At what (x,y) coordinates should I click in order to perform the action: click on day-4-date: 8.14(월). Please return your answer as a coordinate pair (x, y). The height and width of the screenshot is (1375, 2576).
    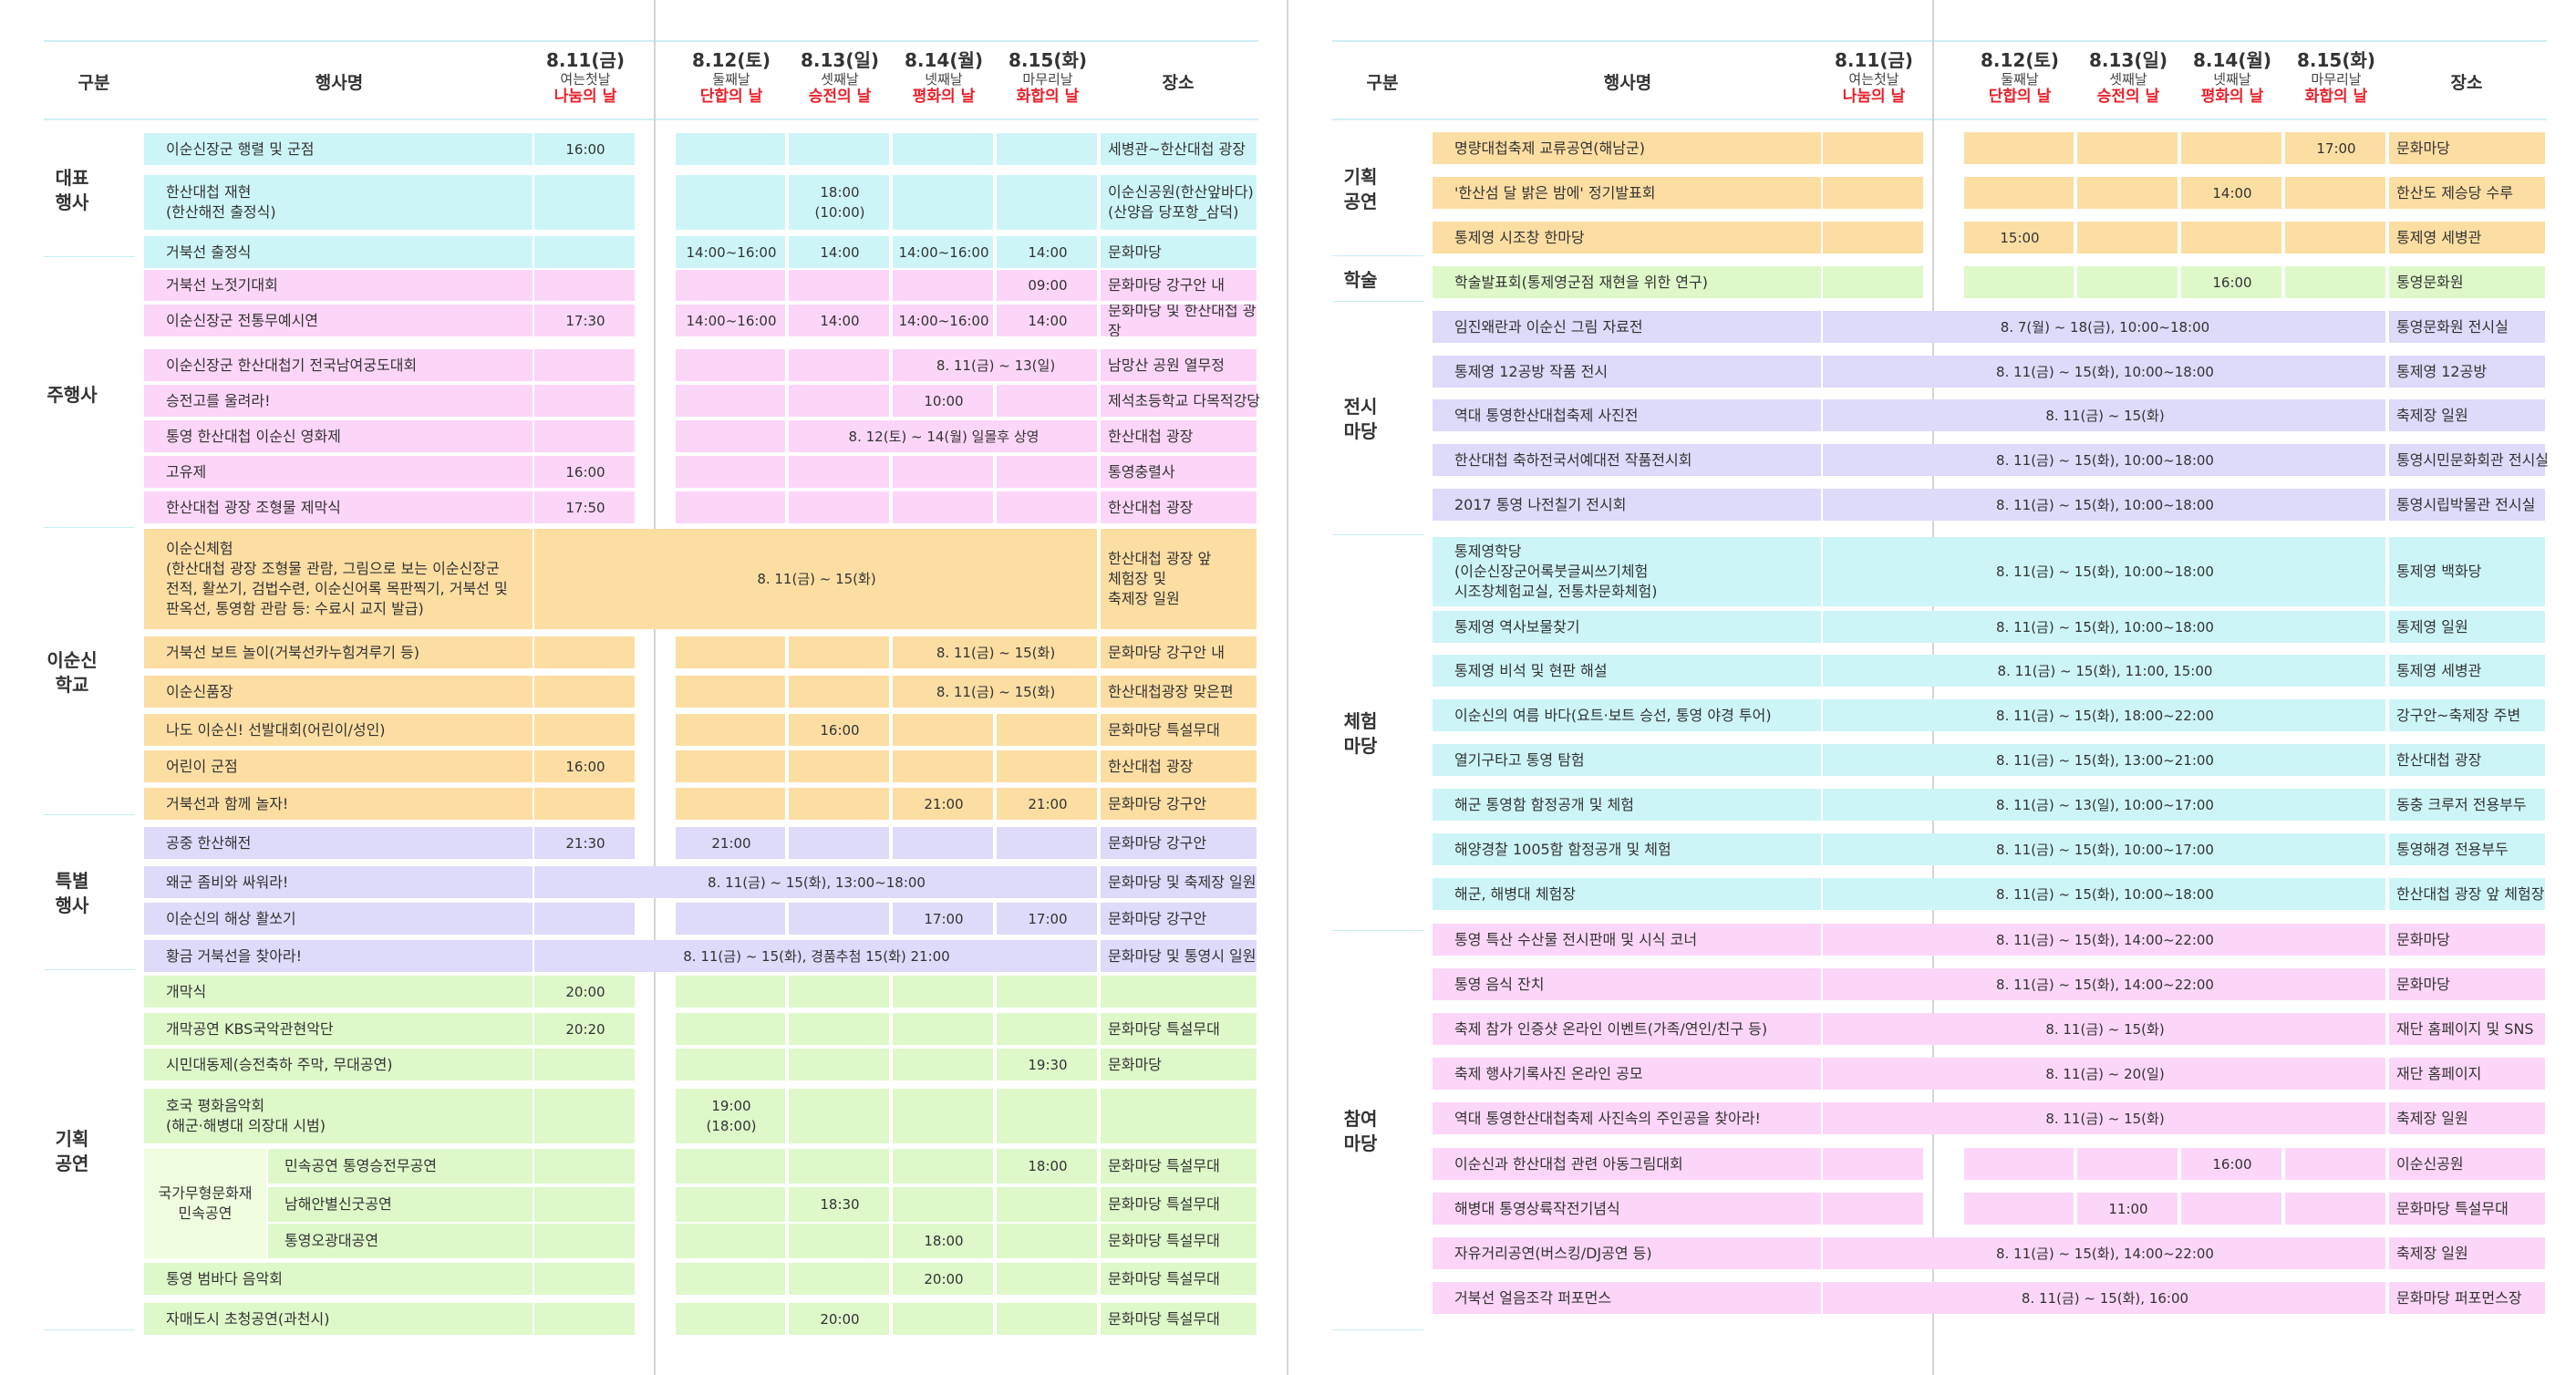
    Looking at the image, I should click on (2232, 60).